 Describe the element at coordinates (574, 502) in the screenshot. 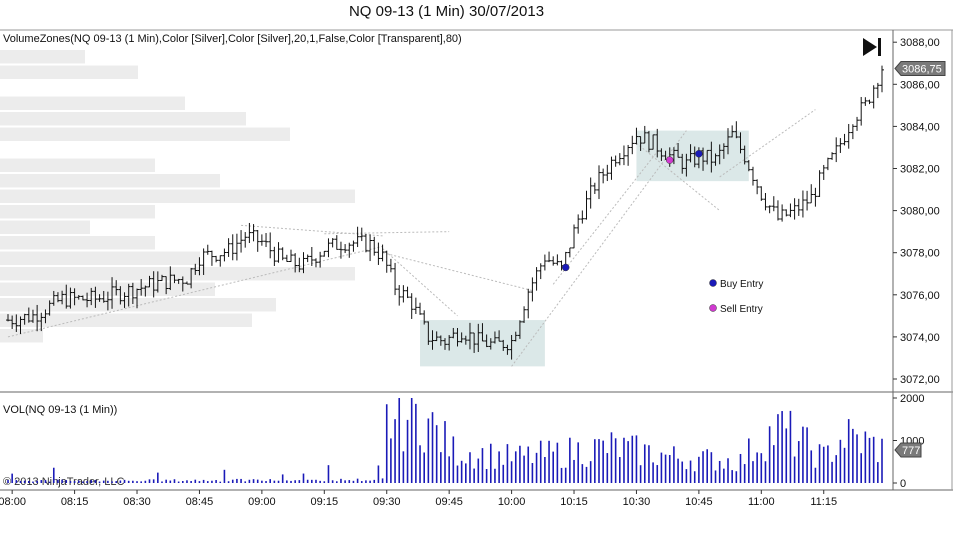

I see `time-tick-label: 10:15` at that location.